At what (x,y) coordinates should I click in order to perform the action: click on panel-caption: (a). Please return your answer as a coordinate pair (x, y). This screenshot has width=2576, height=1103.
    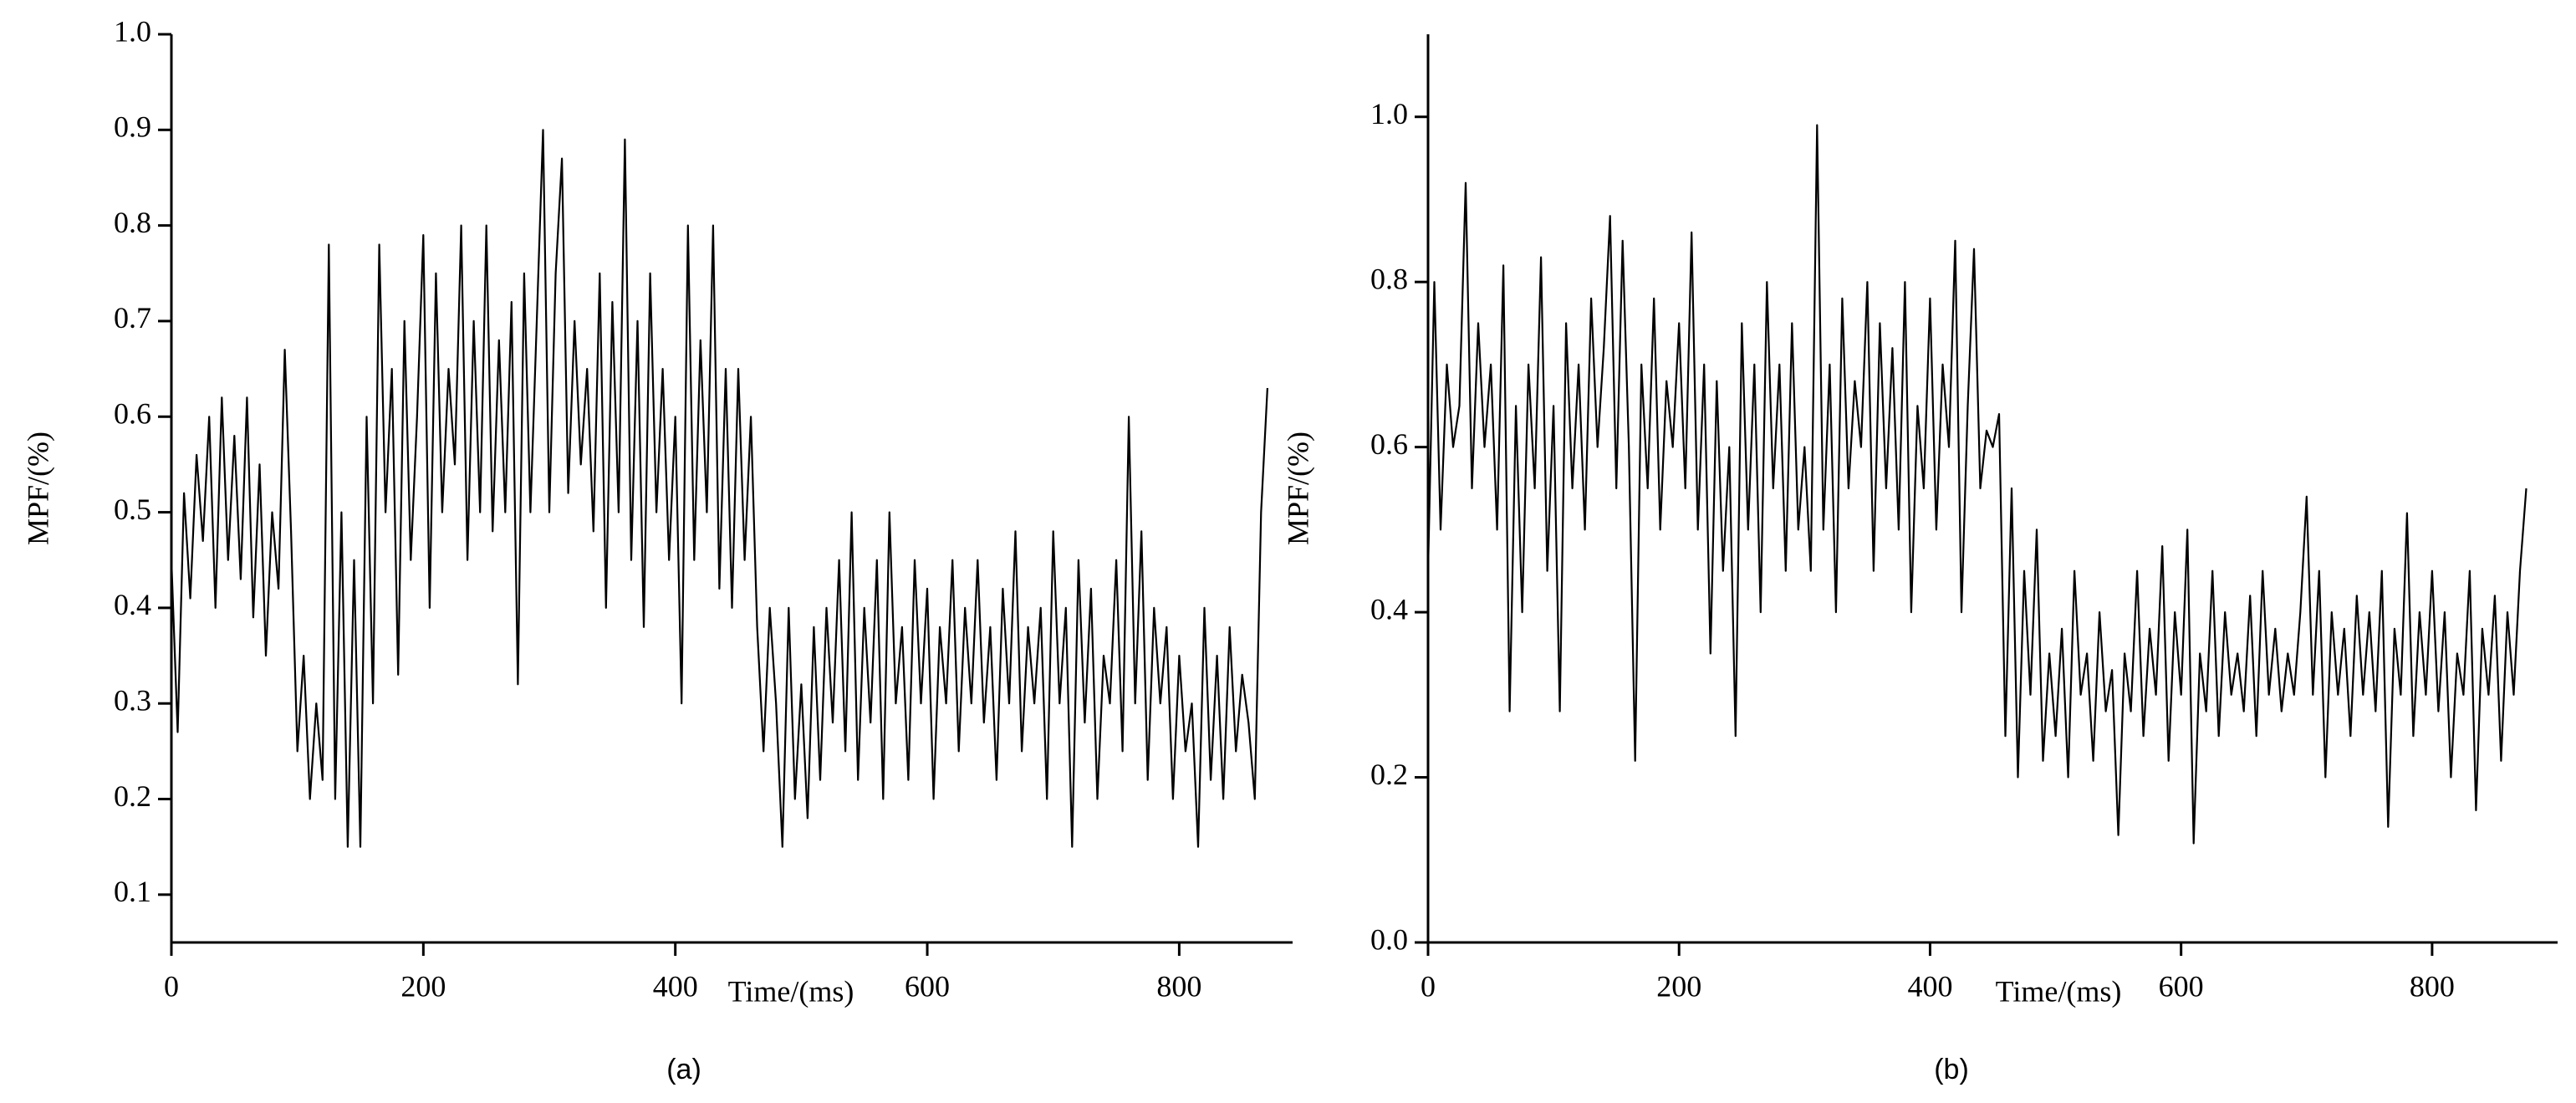
    Looking at the image, I should click on (683, 1069).